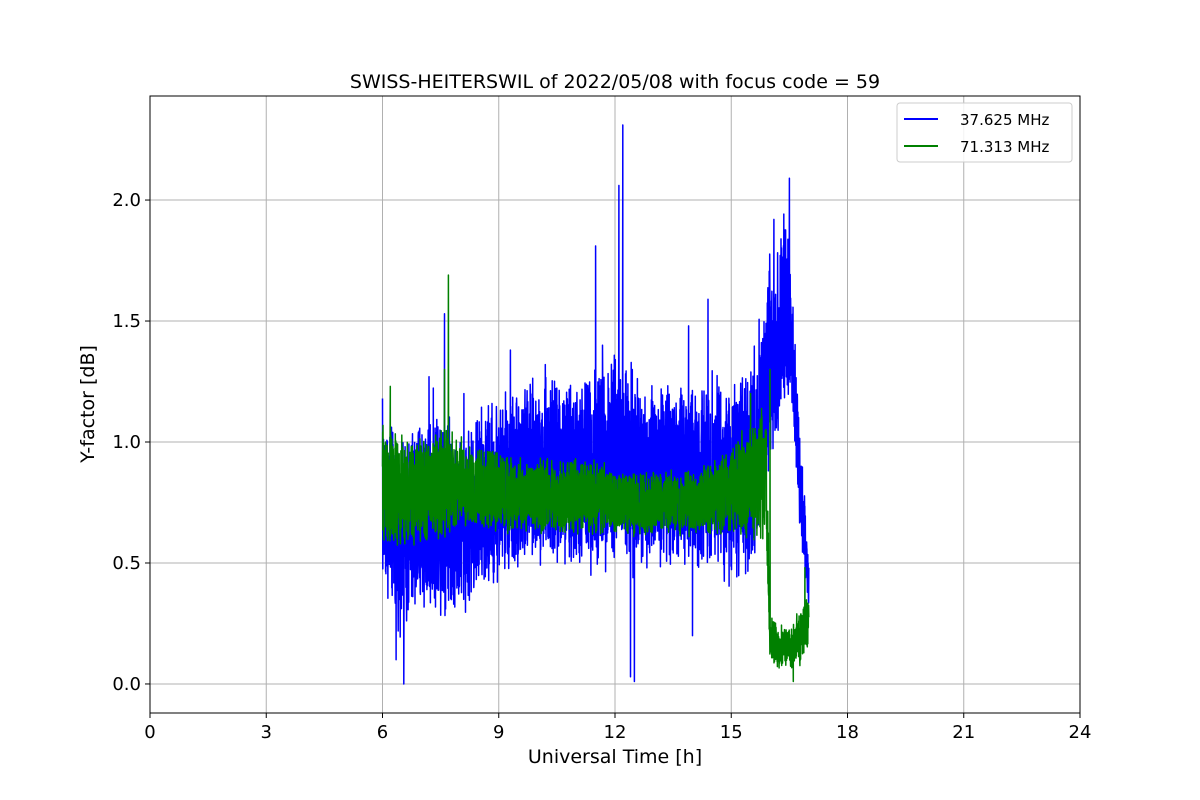 This screenshot has height=800, width=1200. I want to click on y-tick-label: 0.0, so click(126, 684).